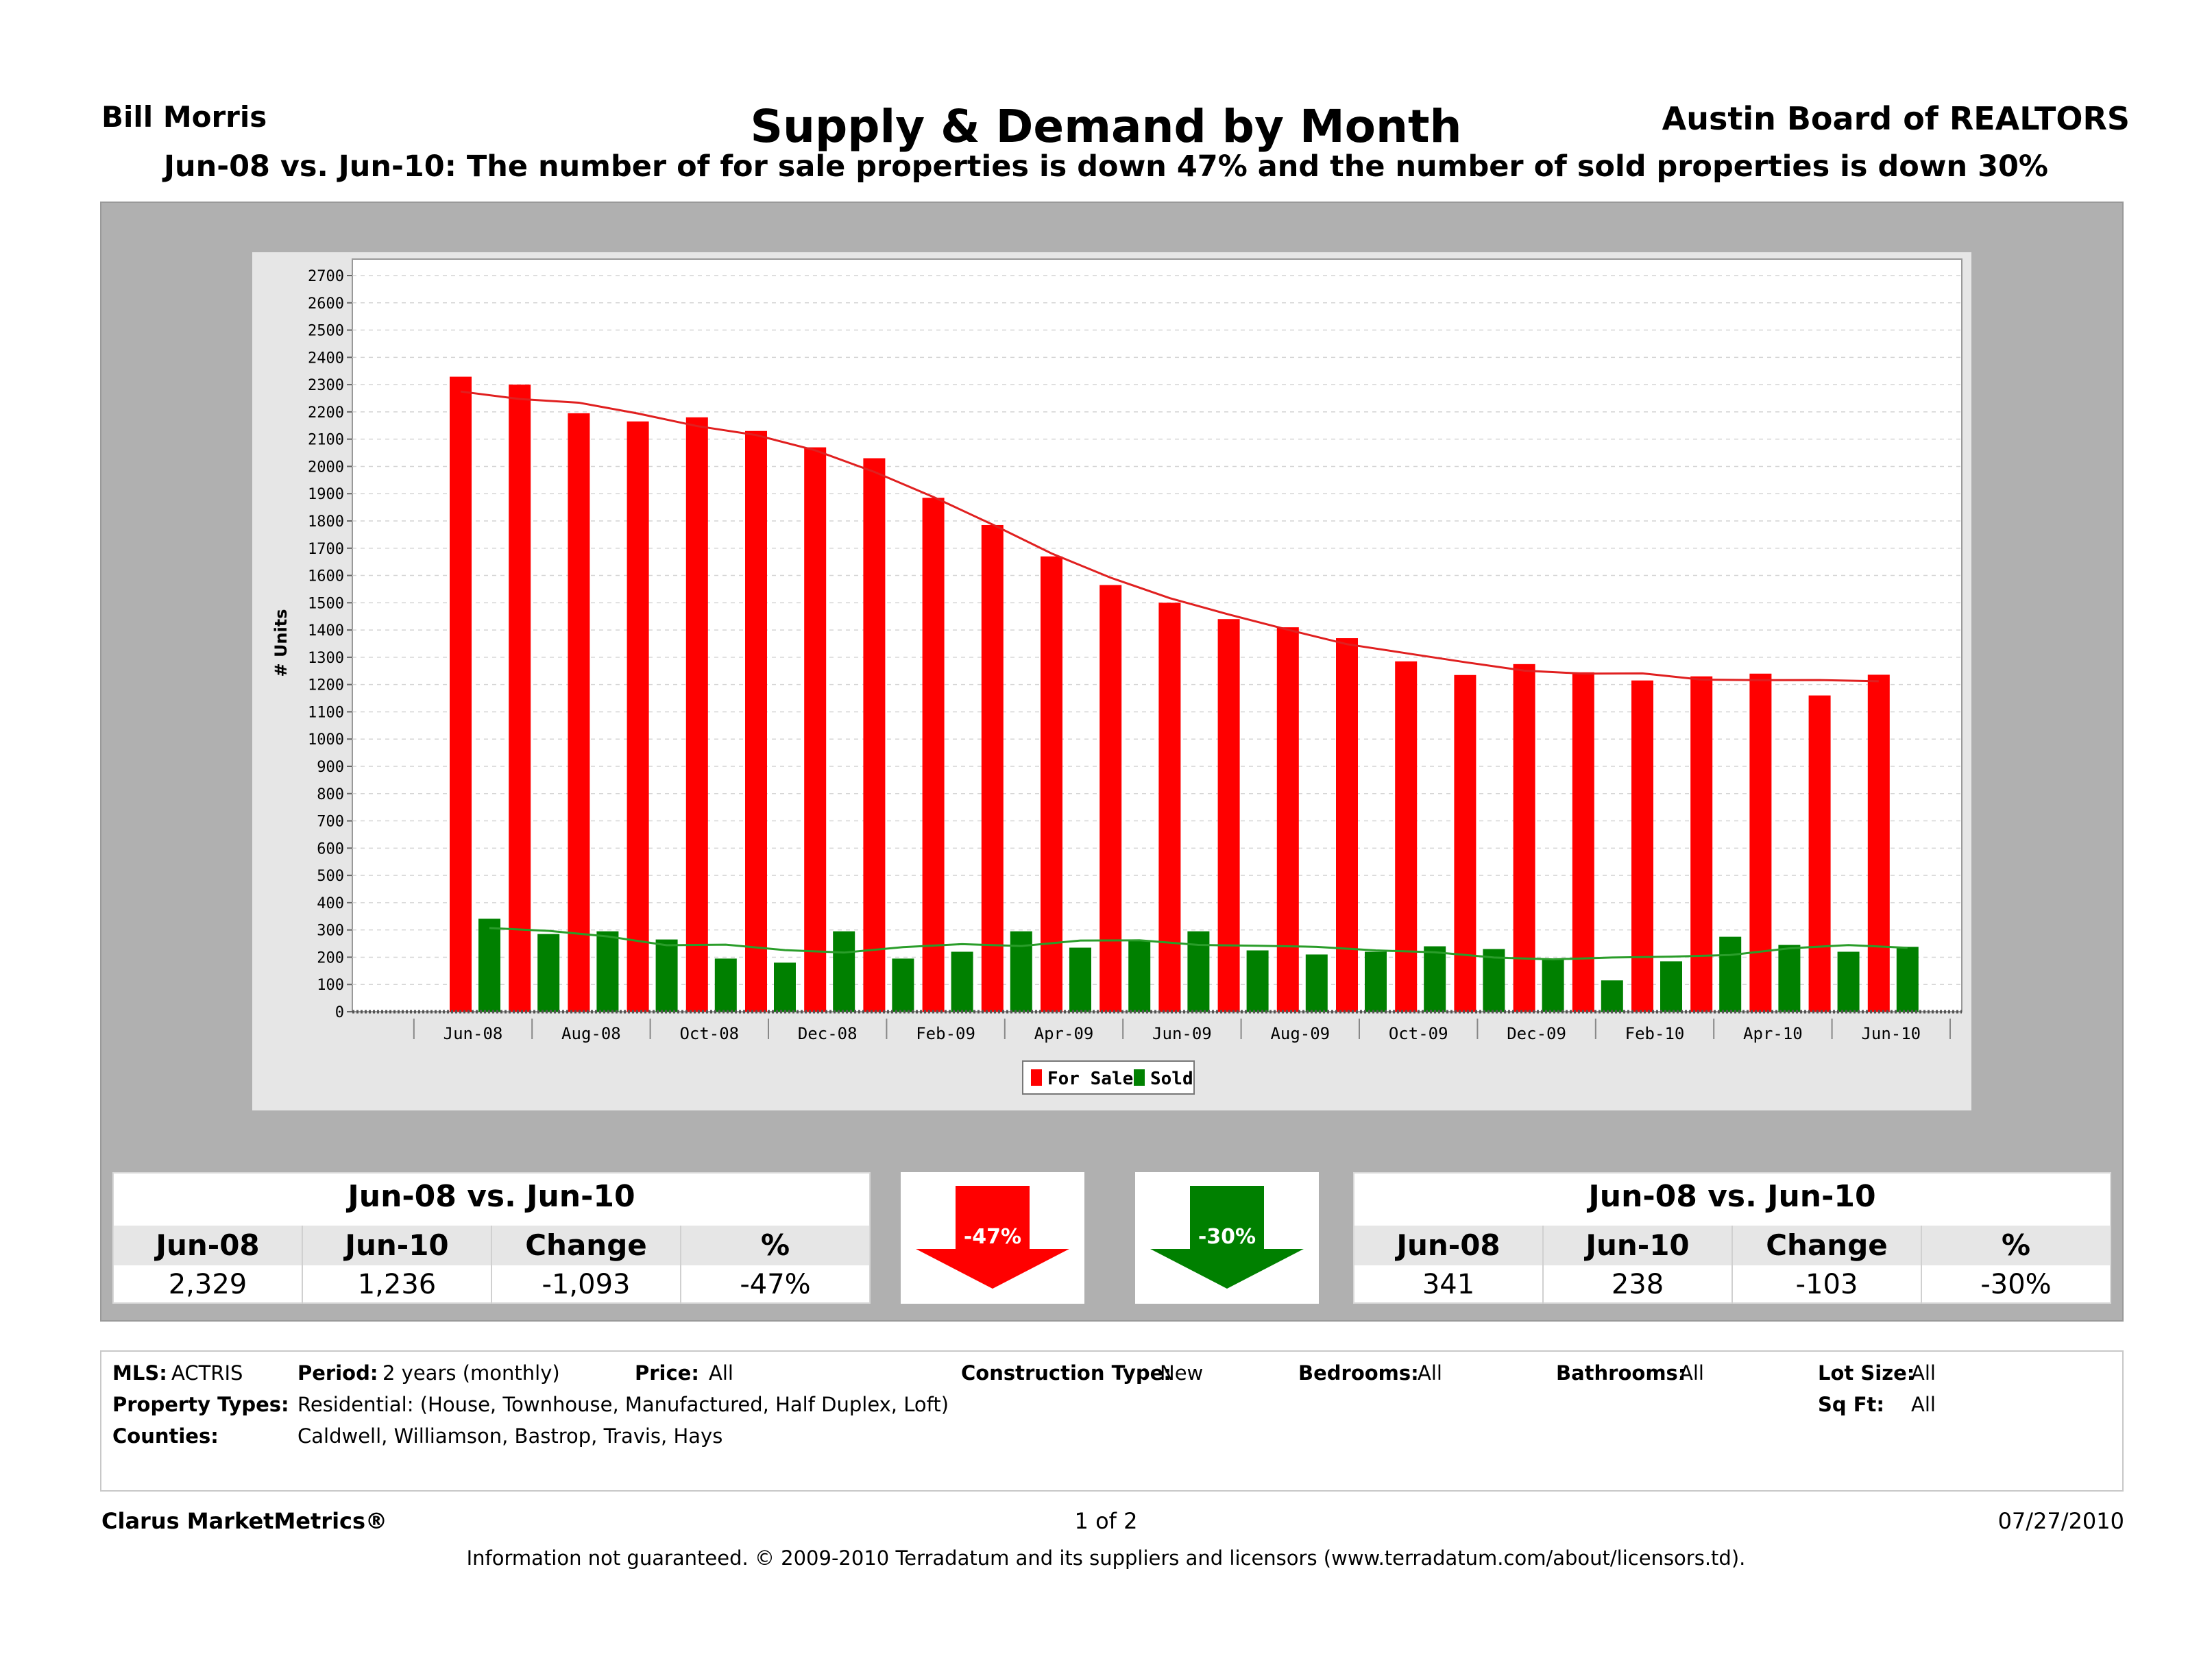  I want to click on construction-value: New, so click(1182, 1373).